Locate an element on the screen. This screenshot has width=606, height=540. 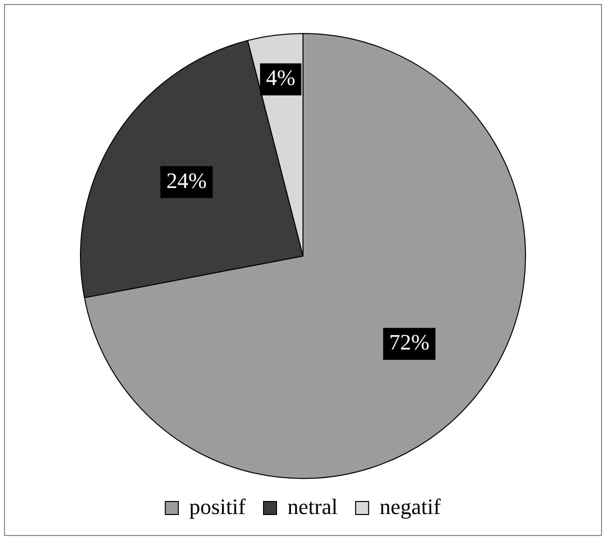
legend-label: positif is located at coordinates (217, 506).